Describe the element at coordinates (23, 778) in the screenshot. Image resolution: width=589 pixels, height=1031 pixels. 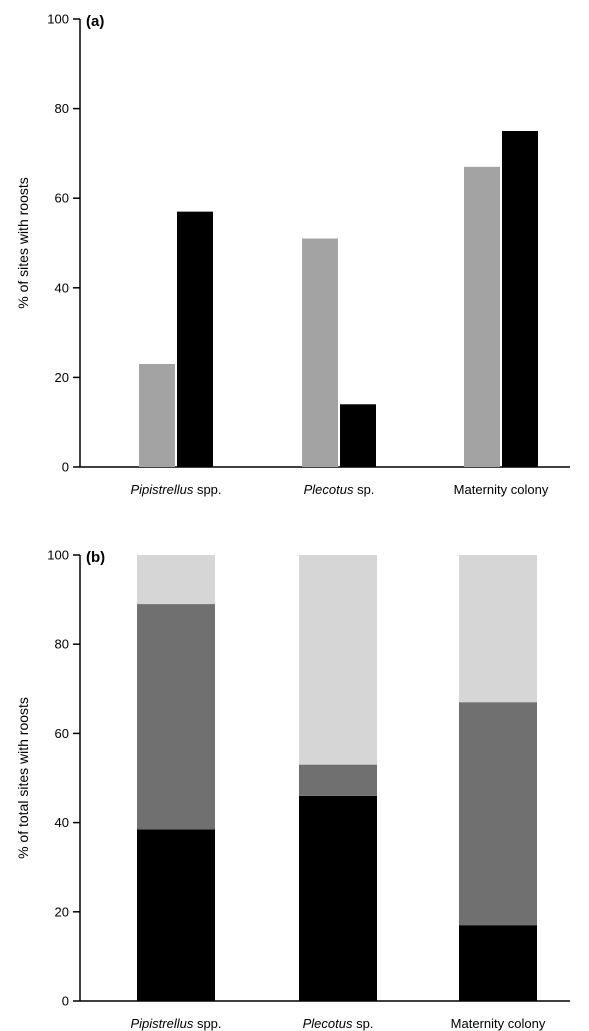
I see `y-axis-title: % of total sites with roosts` at that location.